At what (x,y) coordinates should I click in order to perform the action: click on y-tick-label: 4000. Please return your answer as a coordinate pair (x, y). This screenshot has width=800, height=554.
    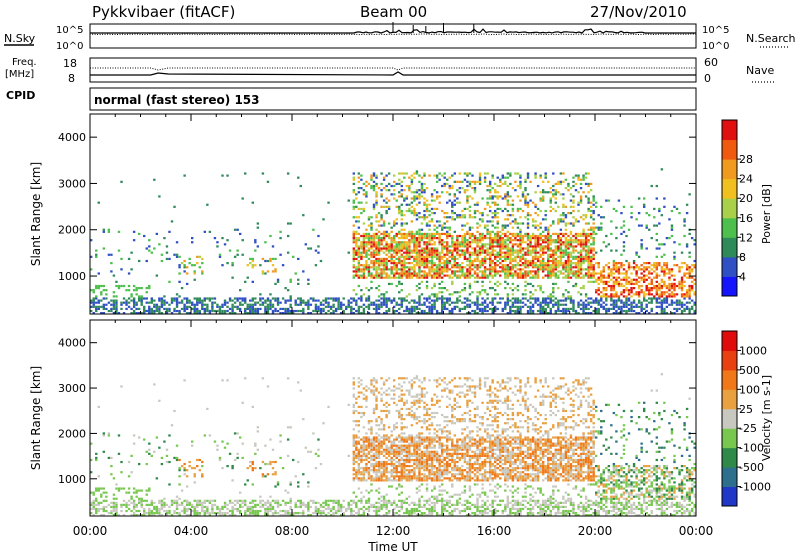
    Looking at the image, I should click on (72, 137).